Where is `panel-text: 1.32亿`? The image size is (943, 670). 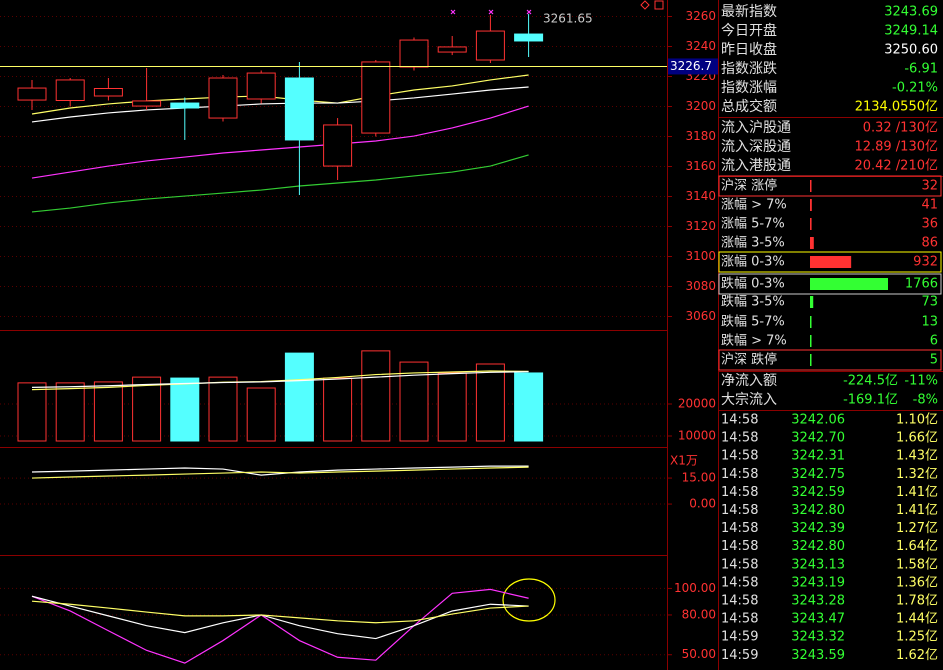 panel-text: 1.32亿 is located at coordinates (917, 474).